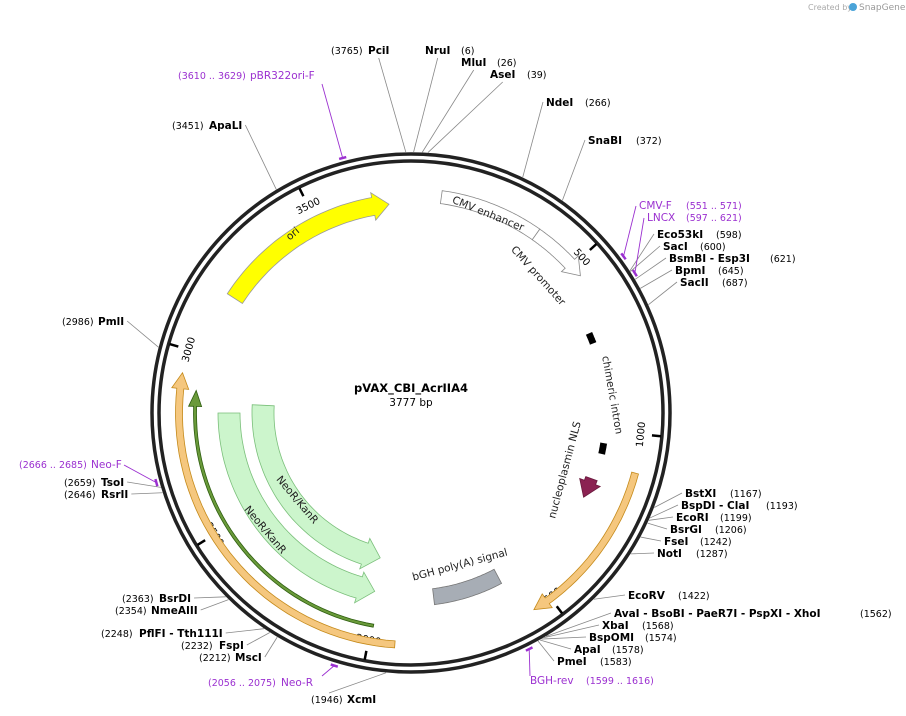 The image size is (906, 716). Describe the element at coordinates (309, 206) in the screenshot. I see `tick-label: 3500` at that location.